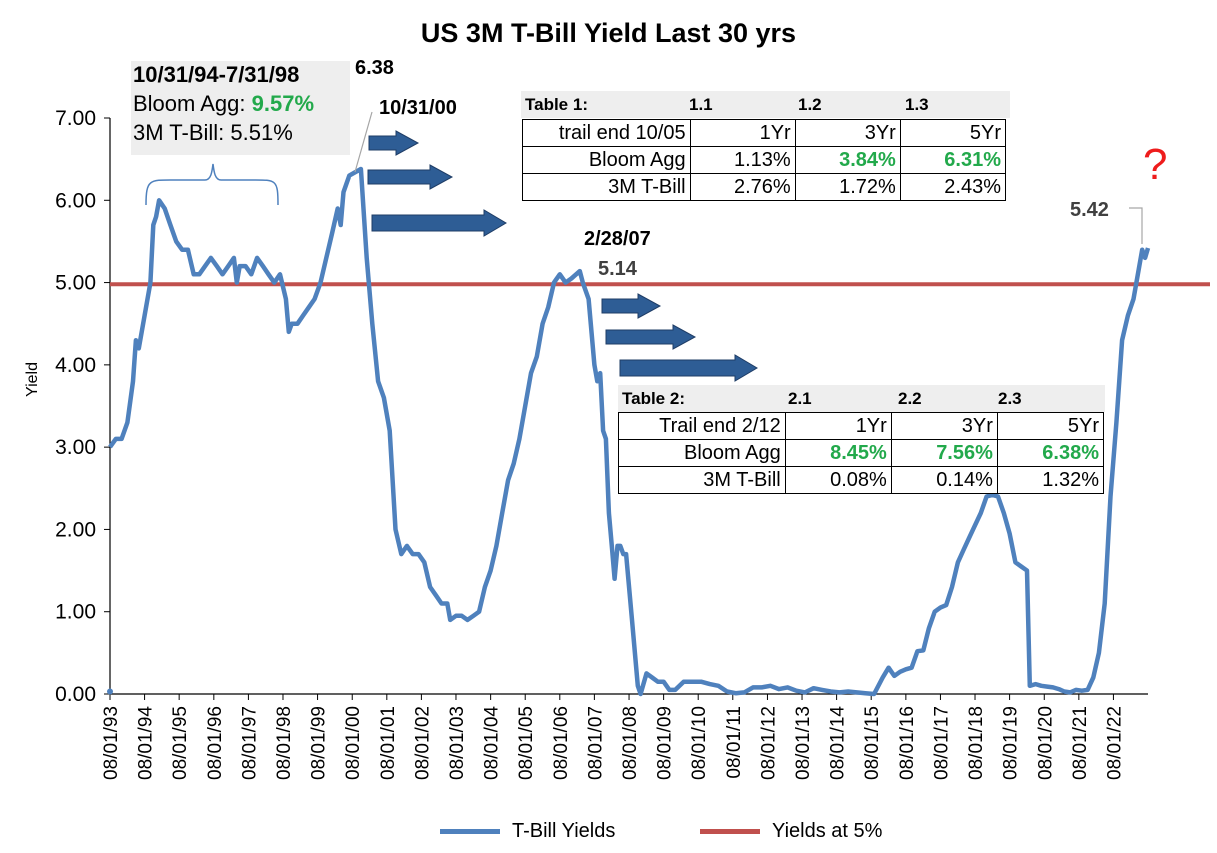 The height and width of the screenshot is (853, 1217). I want to click on peak-2000-value: 6.38, so click(374, 68).